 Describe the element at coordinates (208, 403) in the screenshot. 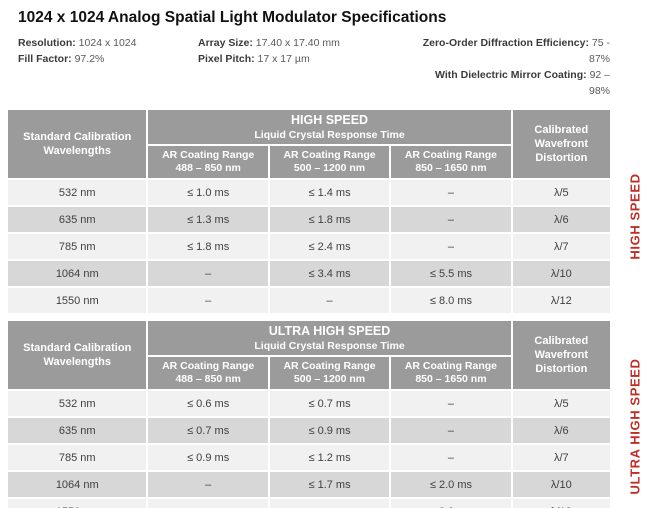

I see `response-cell: ≤ 0.6 ms` at that location.